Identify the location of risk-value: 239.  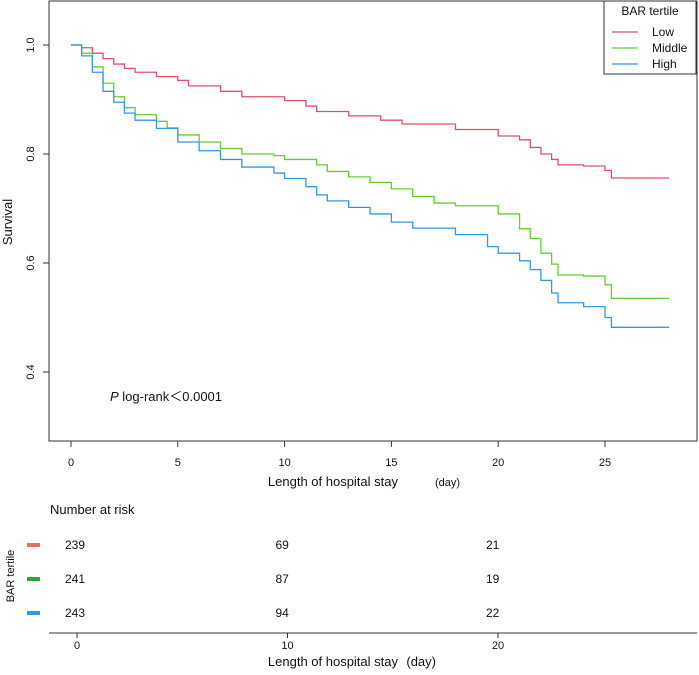
(75, 545).